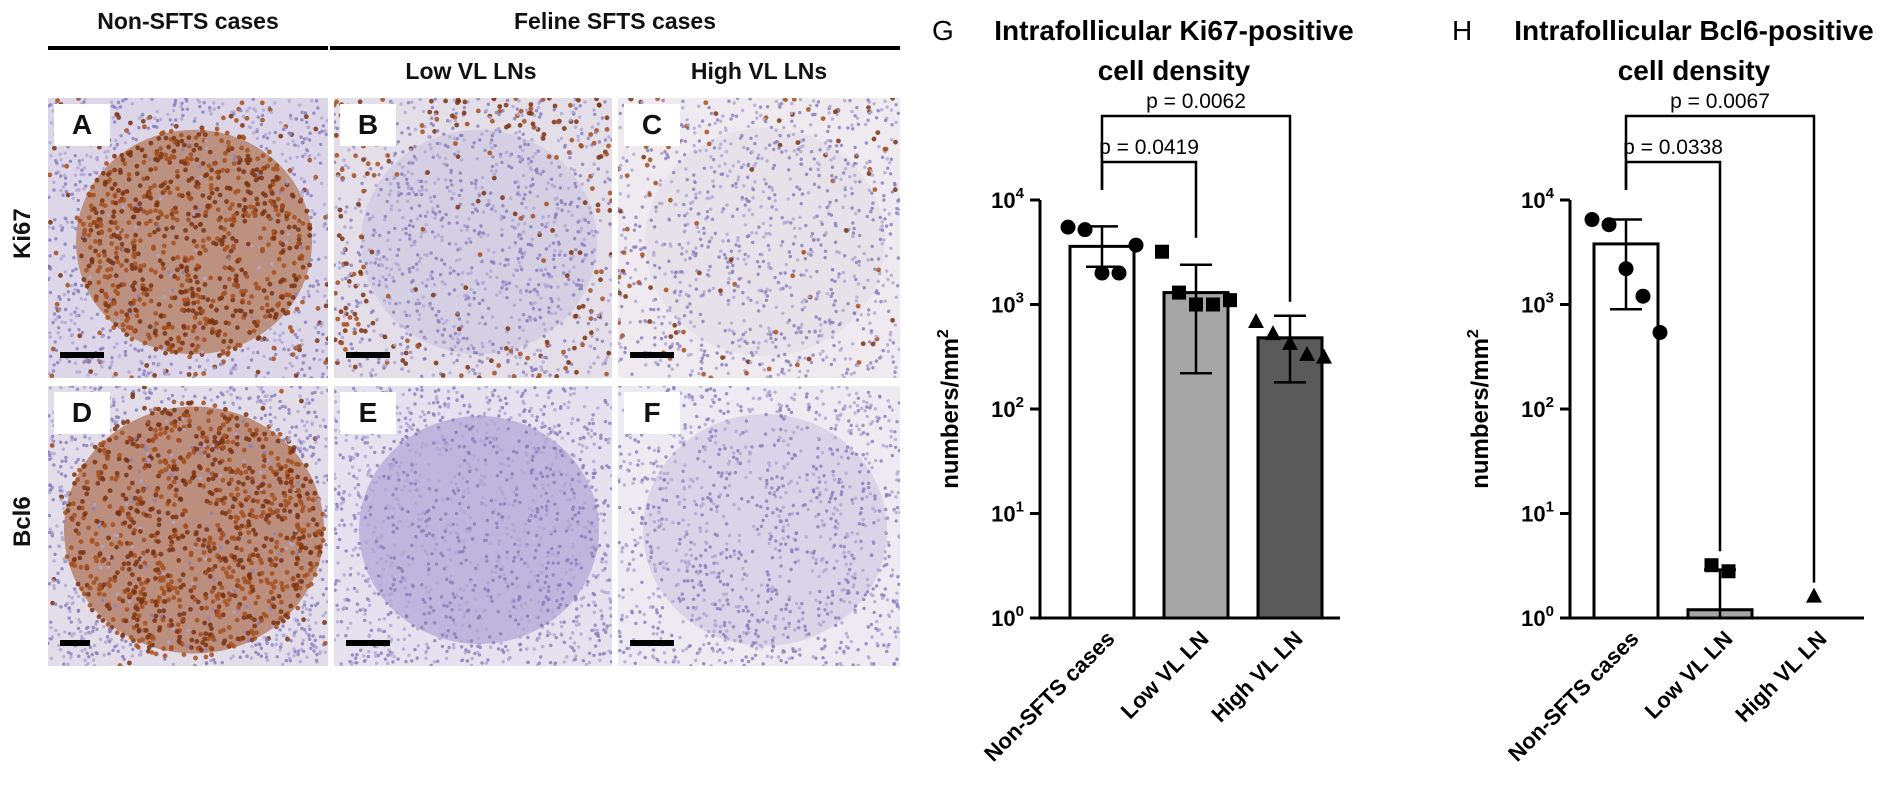 The height and width of the screenshot is (786, 1902). I want to click on chart-panel-letter: G, so click(943, 30).